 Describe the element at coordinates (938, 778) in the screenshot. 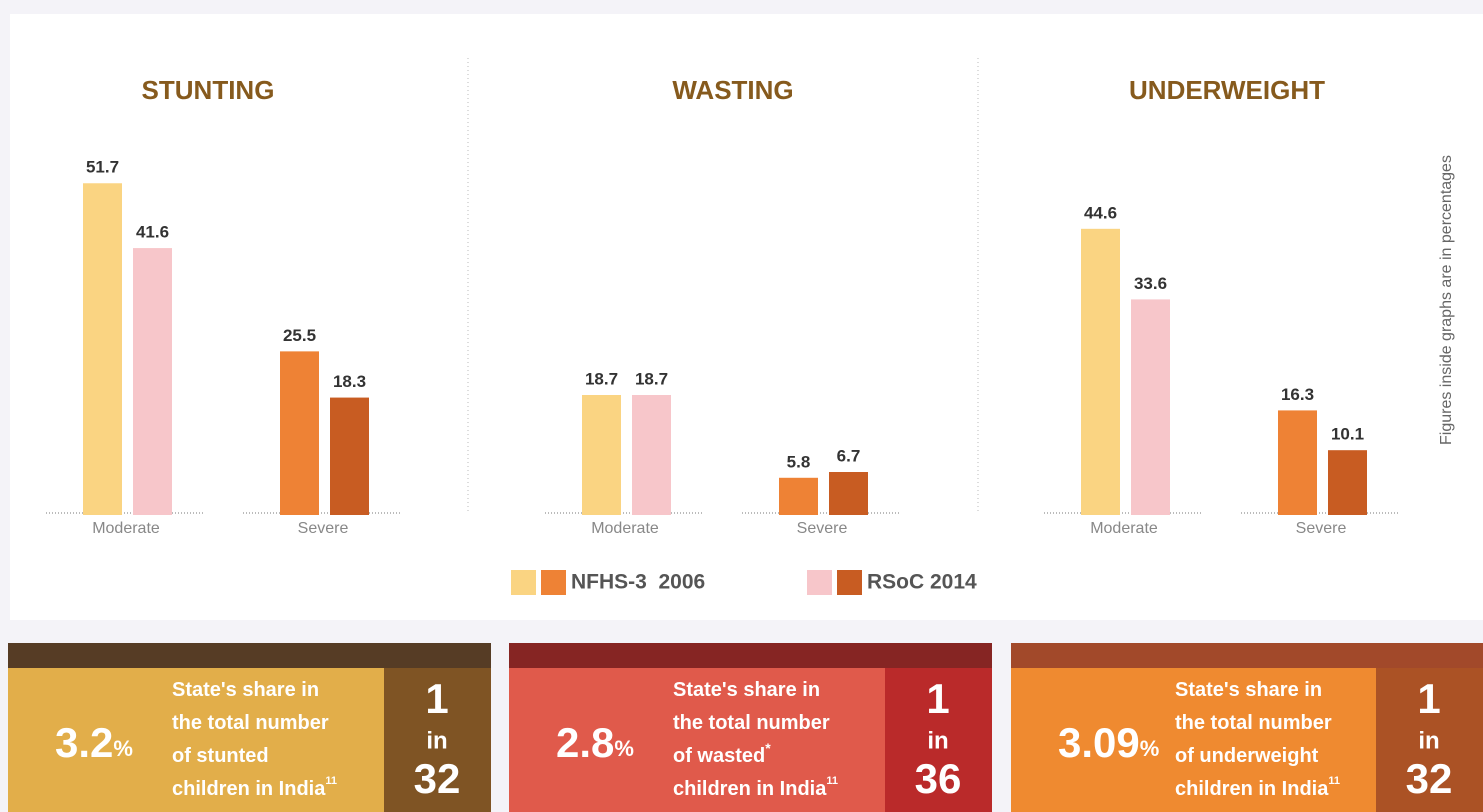

I see `ratio-bottom: 36` at that location.